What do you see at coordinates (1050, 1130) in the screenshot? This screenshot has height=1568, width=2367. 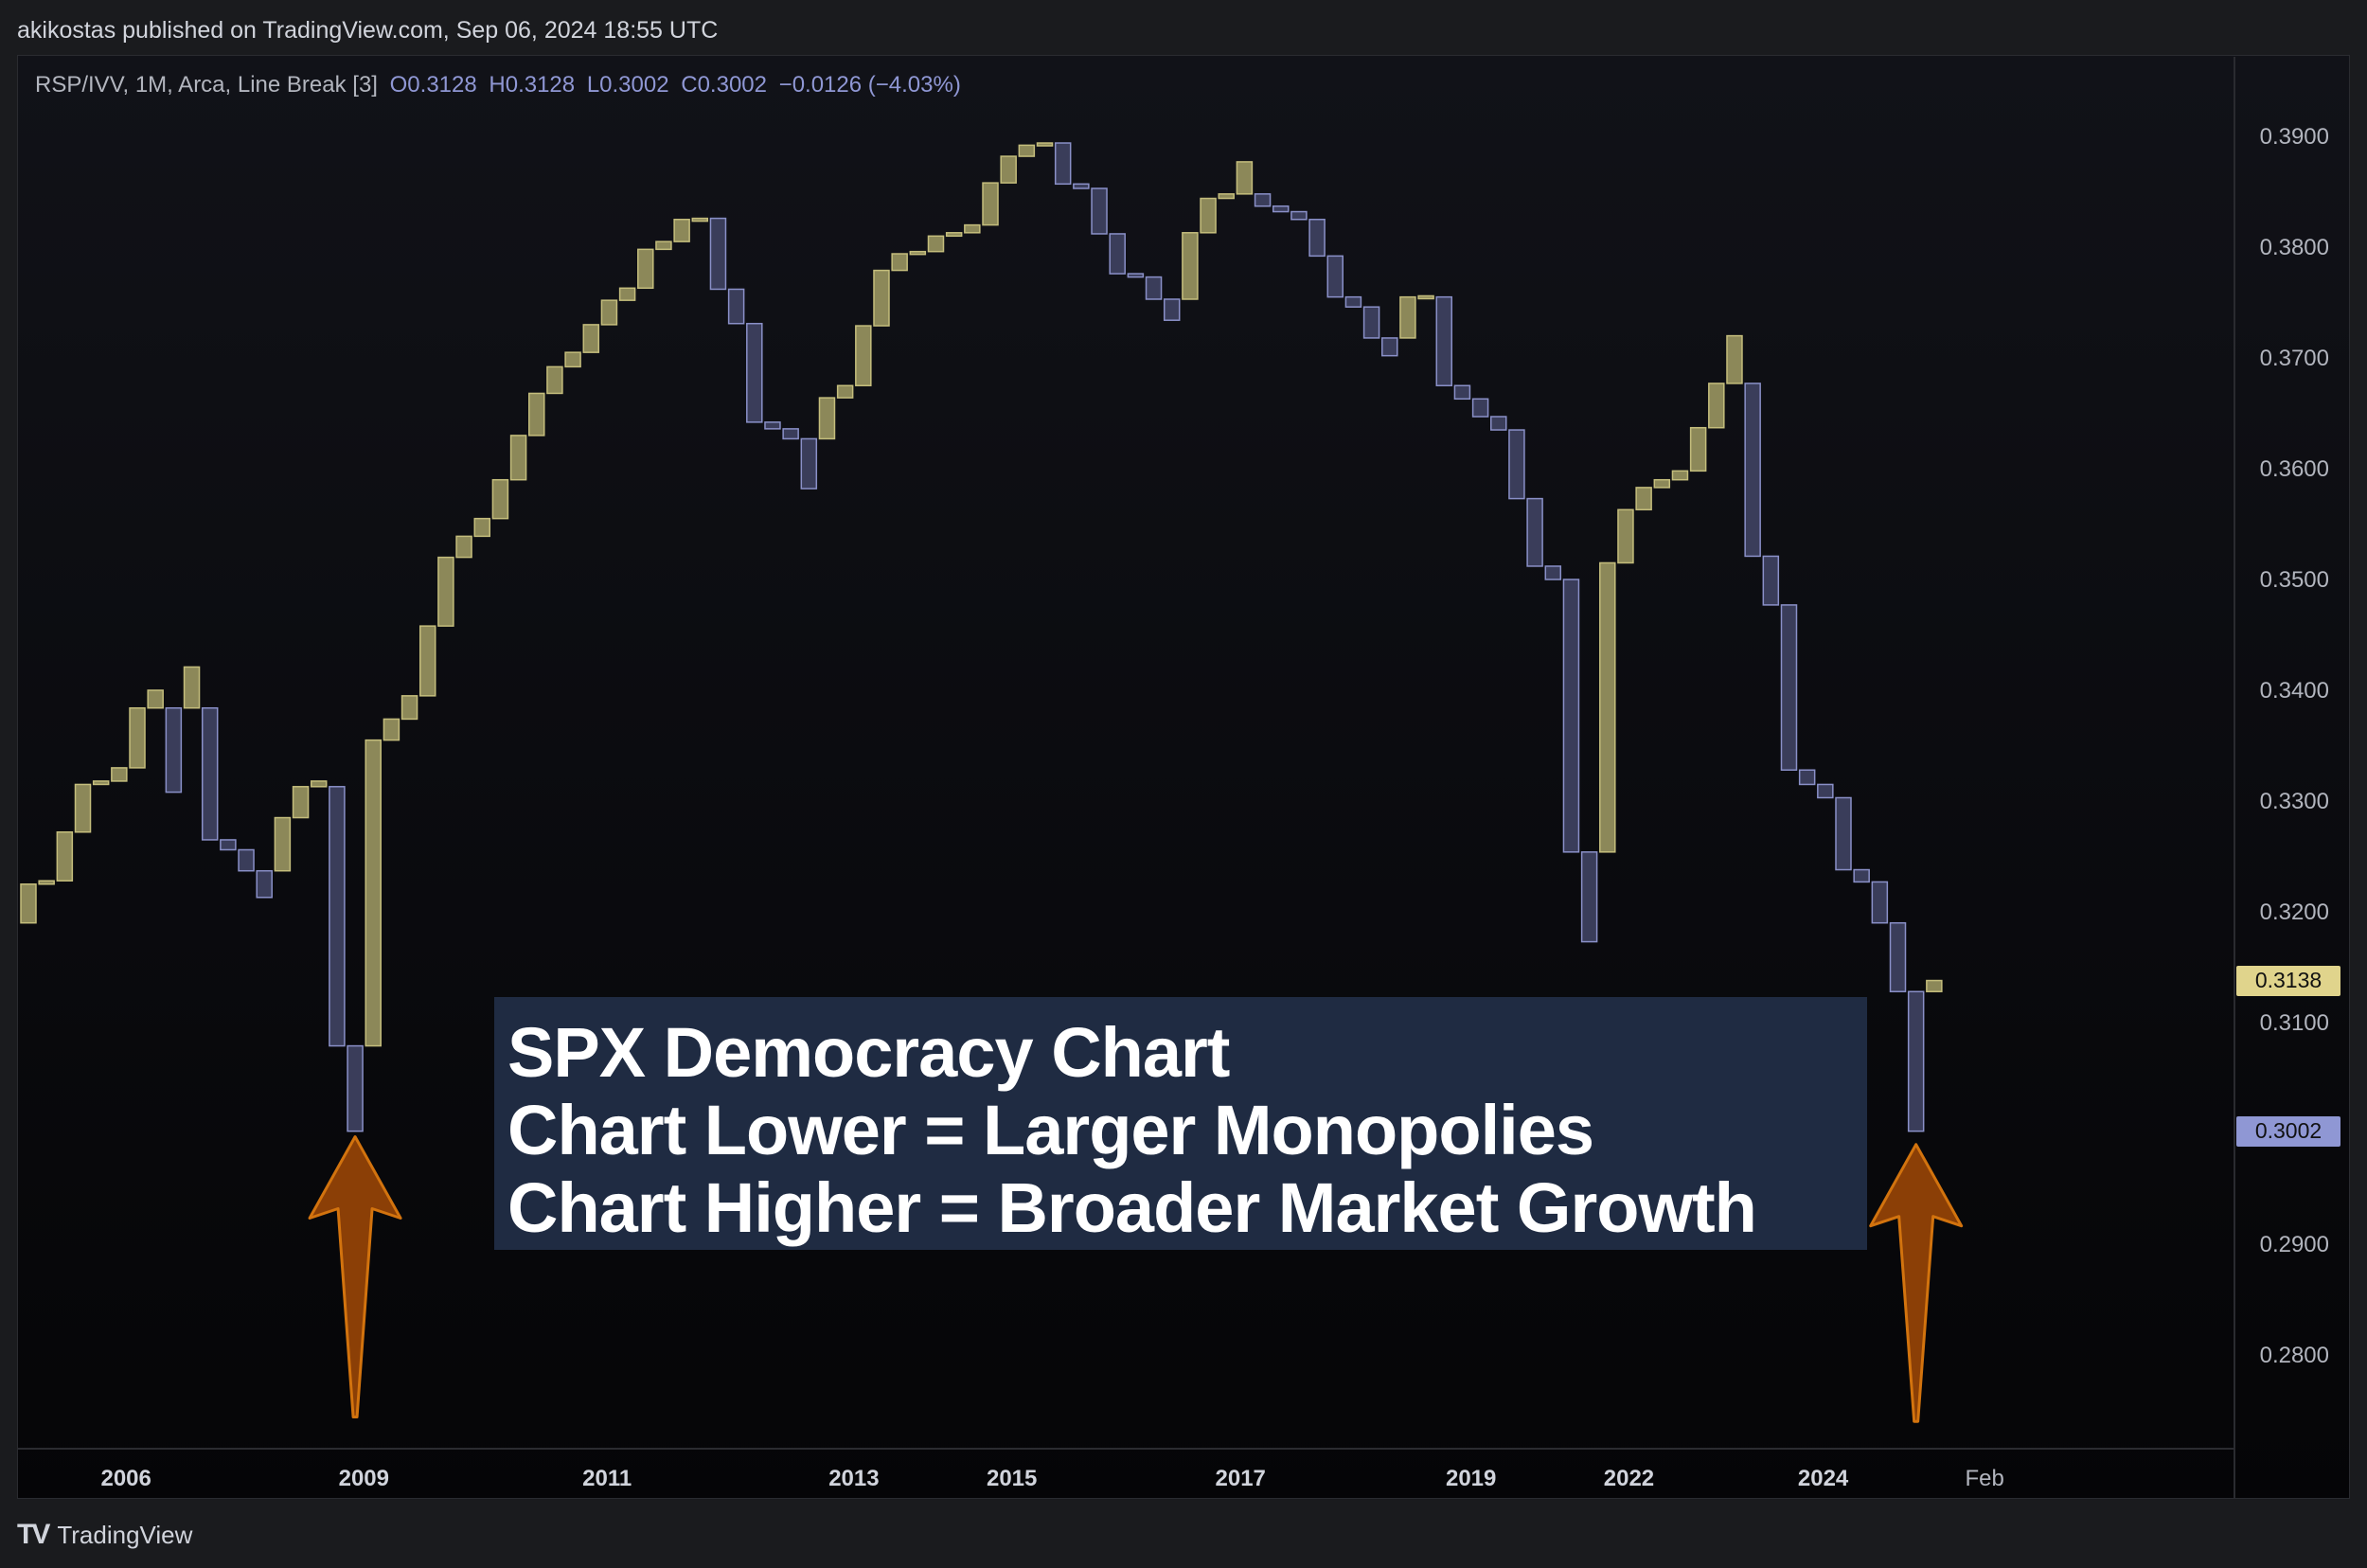 I see `annotation-line-lower: Chart Lower = Larger Monopolies` at bounding box center [1050, 1130].